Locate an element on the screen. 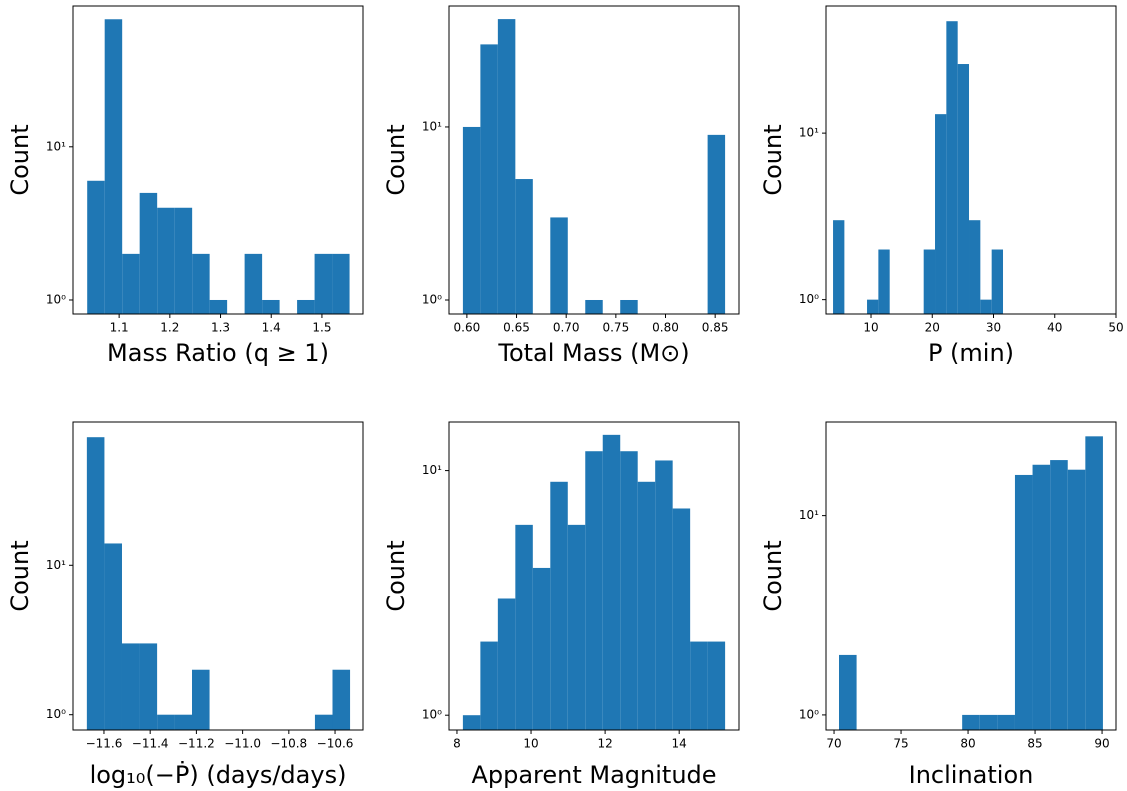  x-tick-label: 20 is located at coordinates (932, 328).